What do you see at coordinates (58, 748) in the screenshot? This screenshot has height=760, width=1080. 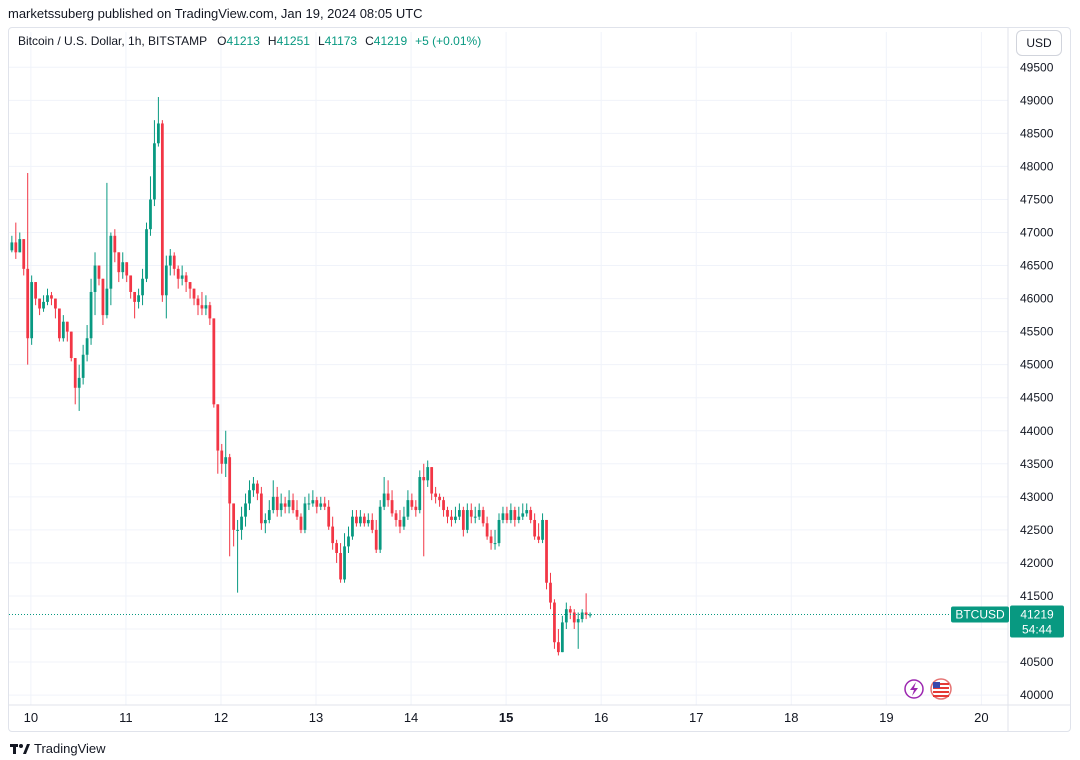 I see `tradingview-logo: TradingView` at bounding box center [58, 748].